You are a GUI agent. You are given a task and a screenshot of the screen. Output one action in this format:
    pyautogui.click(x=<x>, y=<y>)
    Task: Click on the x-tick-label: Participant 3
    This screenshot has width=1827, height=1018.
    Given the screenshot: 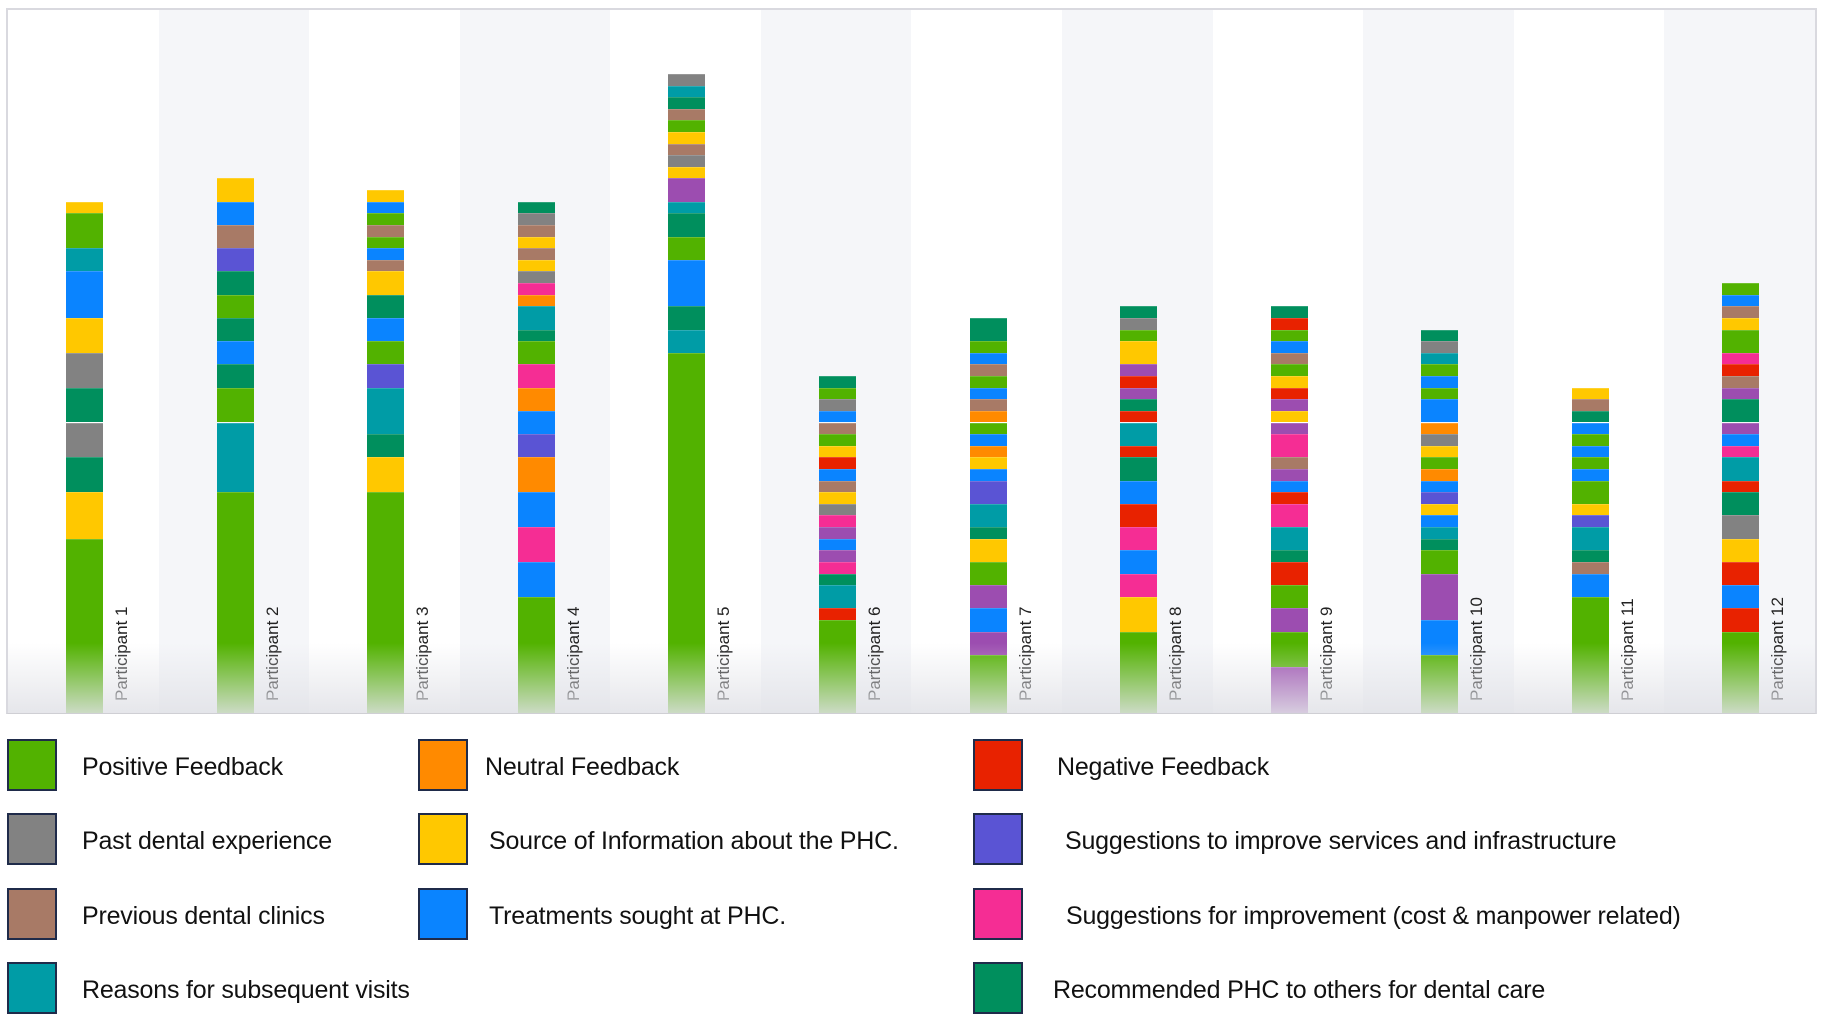 What is the action you would take?
    pyautogui.click(x=423, y=654)
    